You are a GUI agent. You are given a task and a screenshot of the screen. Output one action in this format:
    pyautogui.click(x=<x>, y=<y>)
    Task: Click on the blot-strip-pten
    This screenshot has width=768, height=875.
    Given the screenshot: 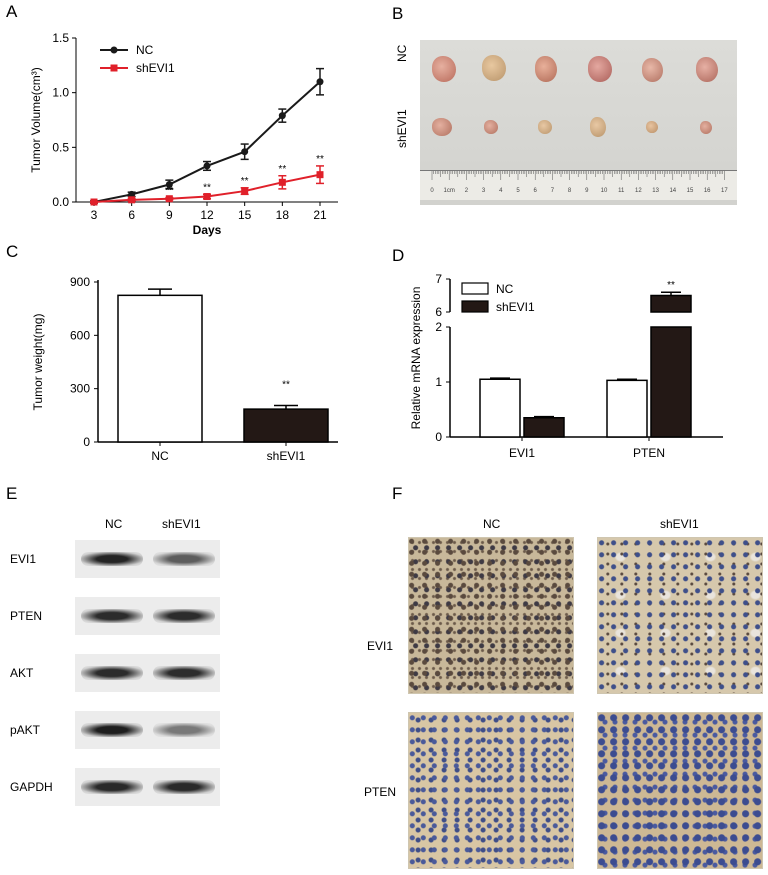 What is the action you would take?
    pyautogui.click(x=147, y=616)
    